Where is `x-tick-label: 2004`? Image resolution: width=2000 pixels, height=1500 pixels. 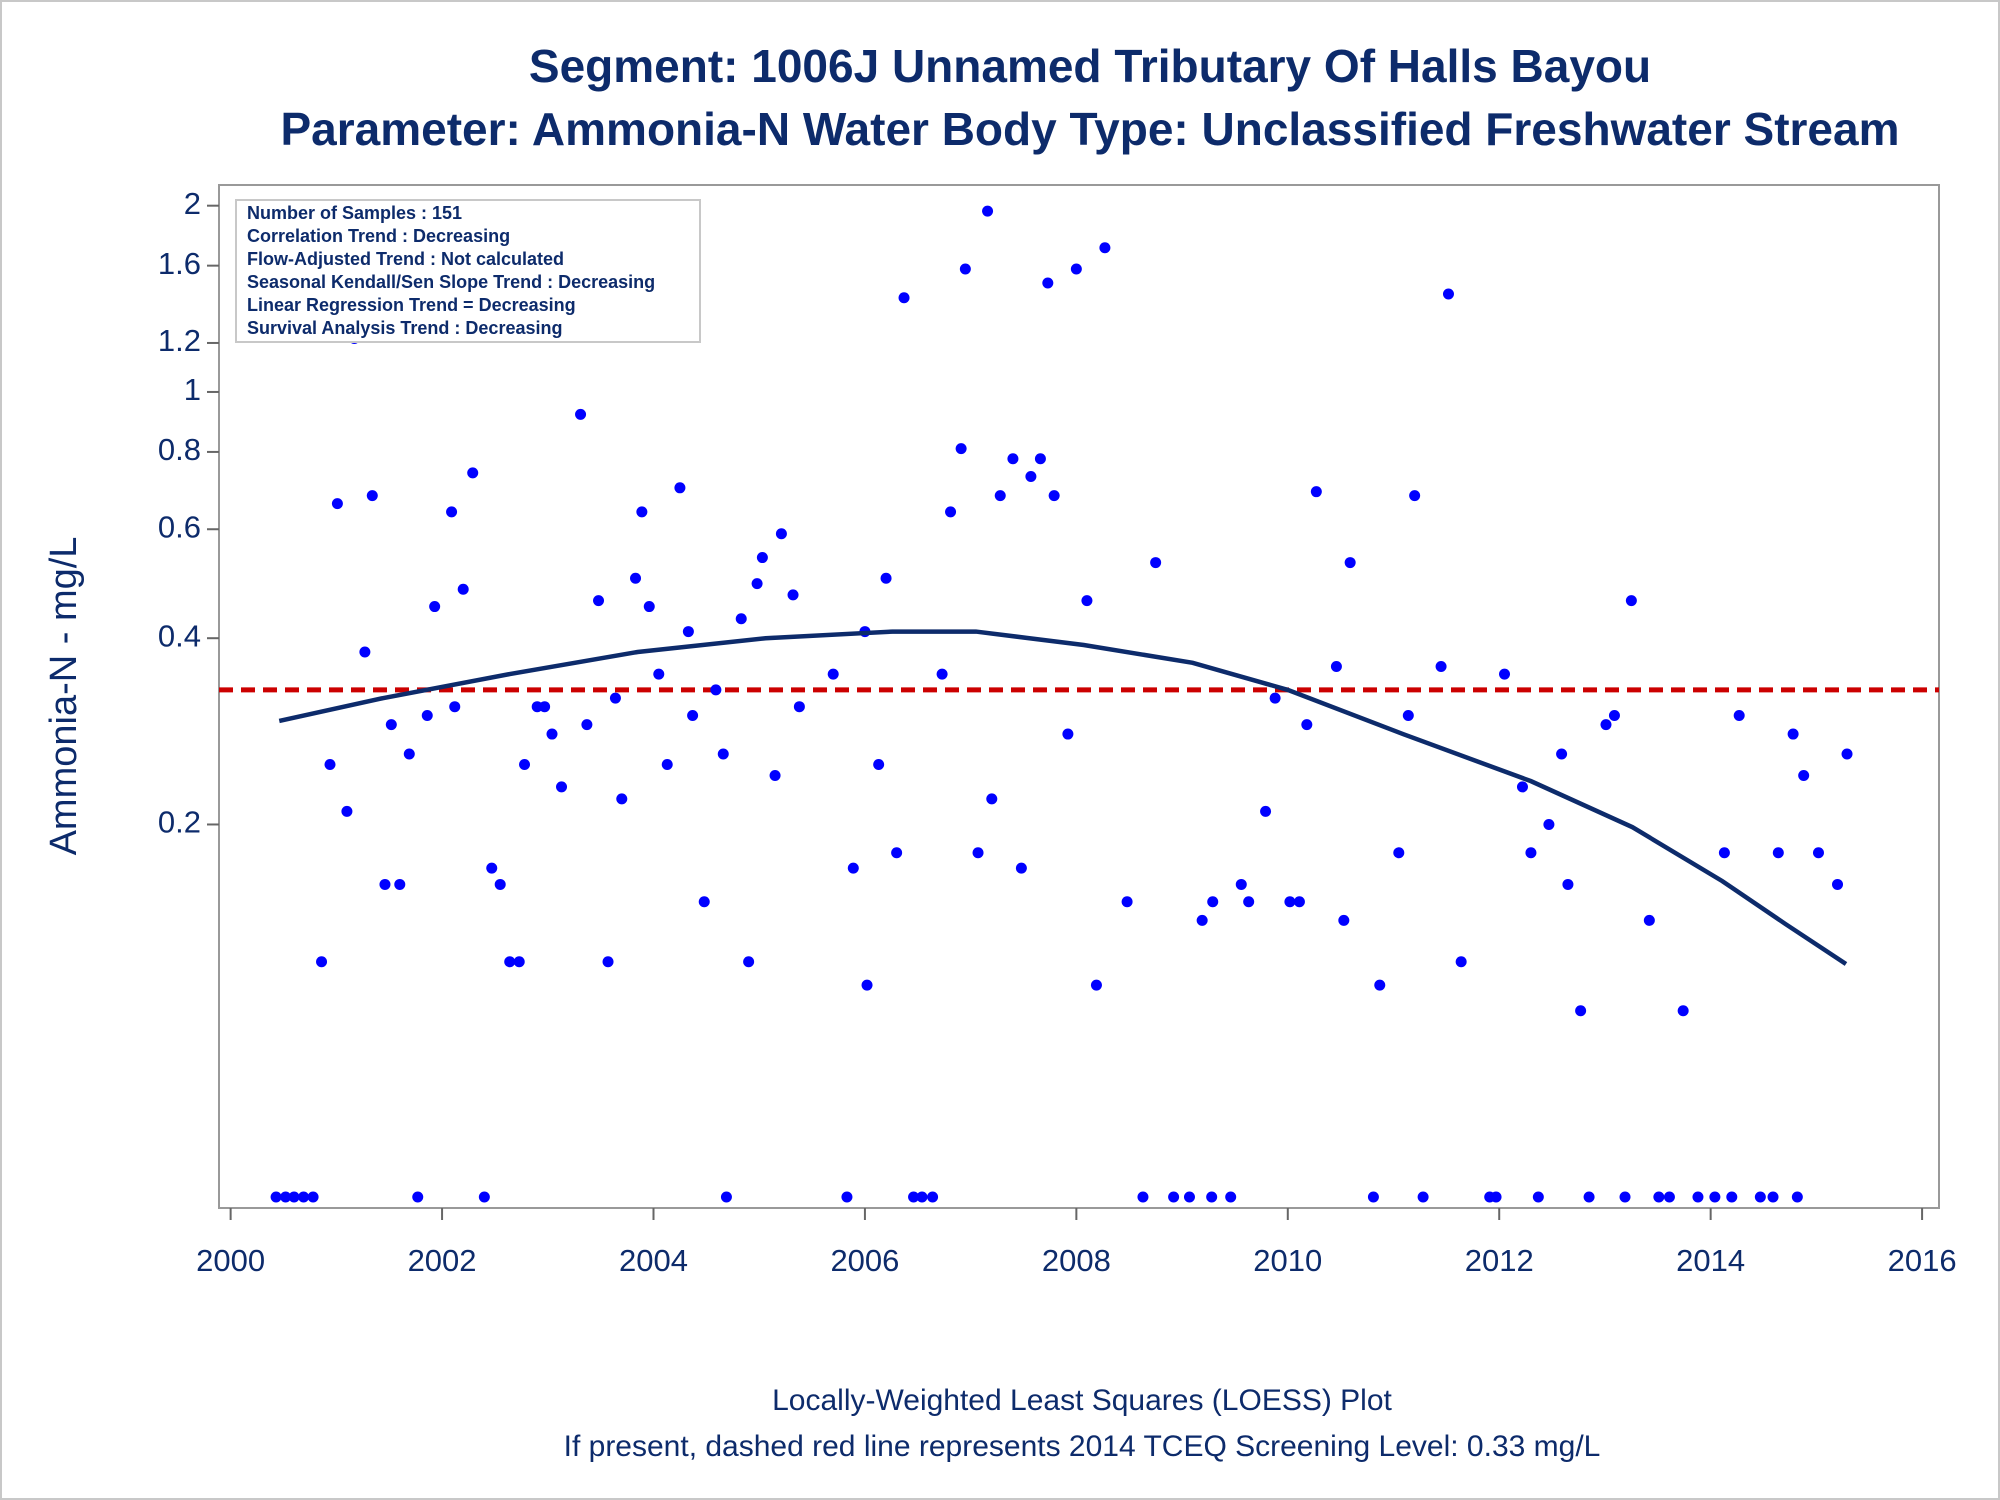 x-tick-label: 2004 is located at coordinates (653, 1260).